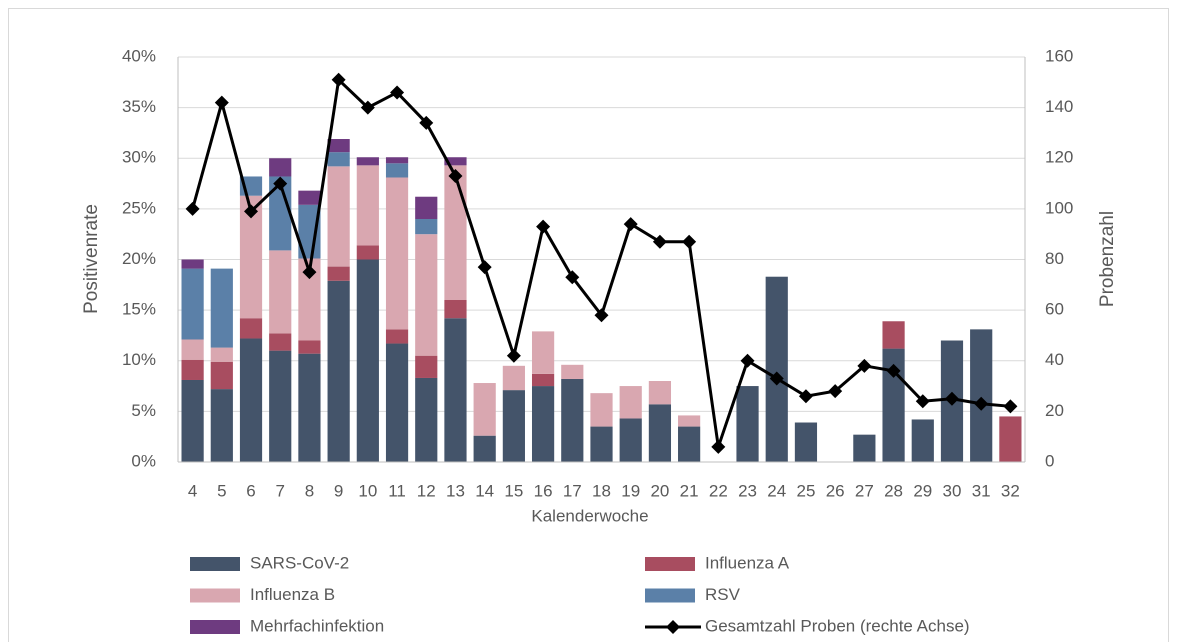  Describe the element at coordinates (292, 594) in the screenshot. I see `legend-label: Influenza B` at that location.